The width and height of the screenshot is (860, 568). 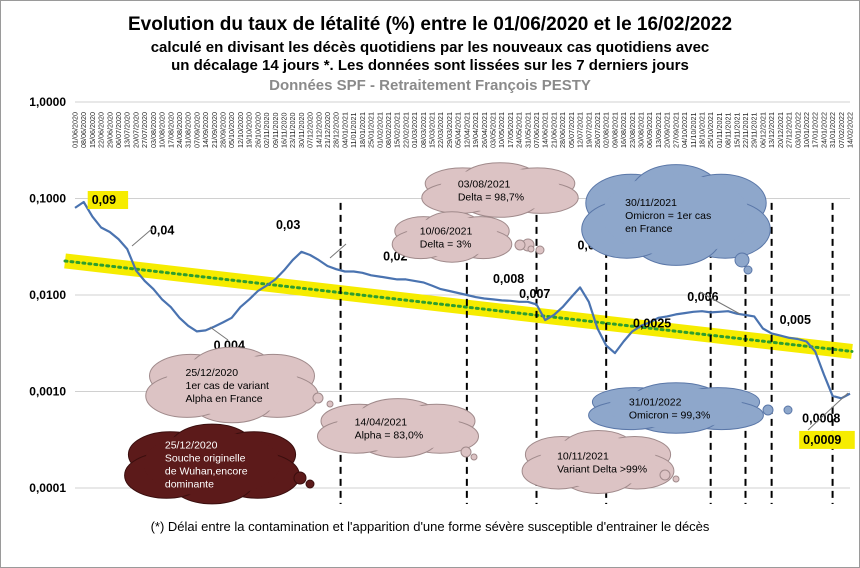 What do you see at coordinates (745, 130) in the screenshot?
I see `x-tick-label: 22/11/2021` at bounding box center [745, 130].